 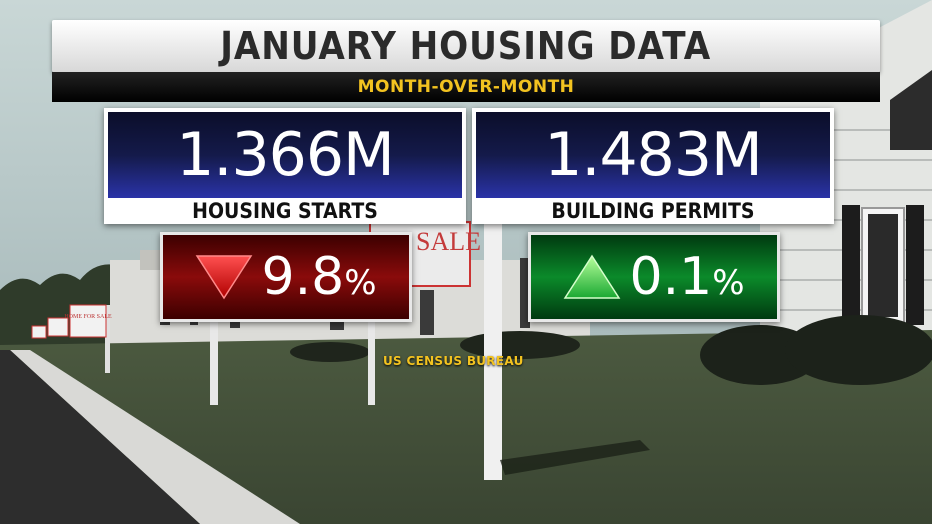 I want to click on page-subtitle: MONTH-OVER-MONTH, so click(x=466, y=87).